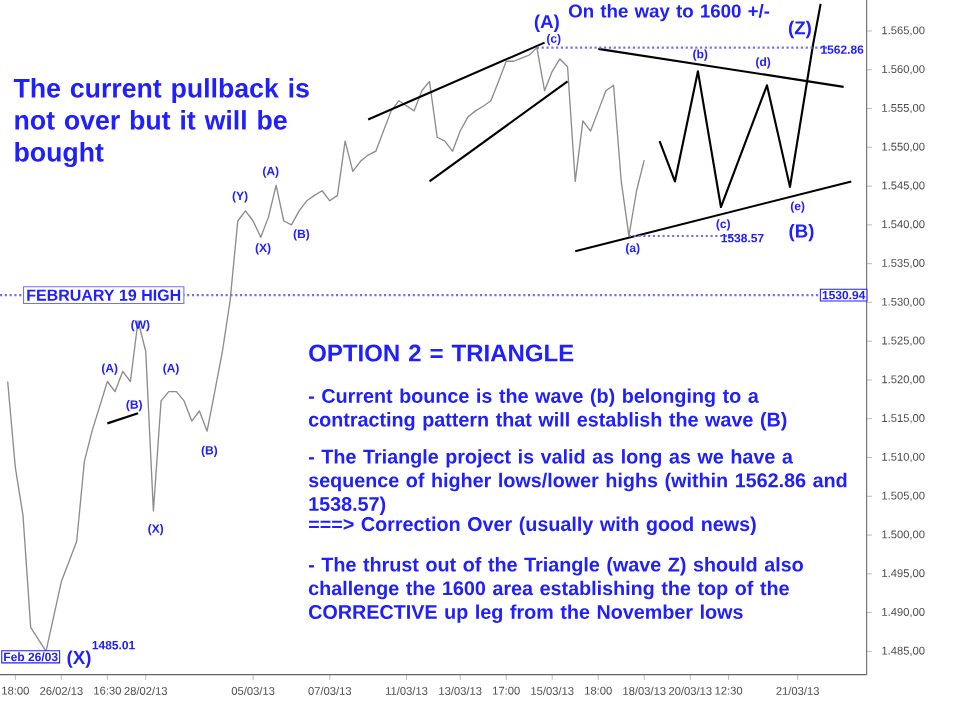 Image resolution: width=960 pixels, height=704 pixels. Describe the element at coordinates (441, 353) in the screenshot. I see `annotation: OPTION 2 = TRIANGLE` at that location.